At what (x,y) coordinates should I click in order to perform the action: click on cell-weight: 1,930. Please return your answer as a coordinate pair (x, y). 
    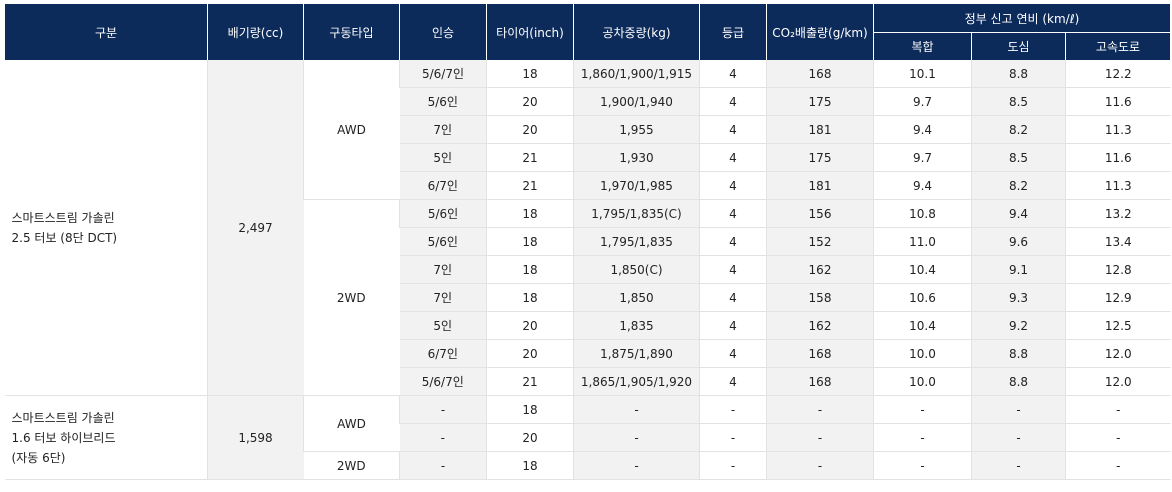
    Looking at the image, I should click on (636, 157).